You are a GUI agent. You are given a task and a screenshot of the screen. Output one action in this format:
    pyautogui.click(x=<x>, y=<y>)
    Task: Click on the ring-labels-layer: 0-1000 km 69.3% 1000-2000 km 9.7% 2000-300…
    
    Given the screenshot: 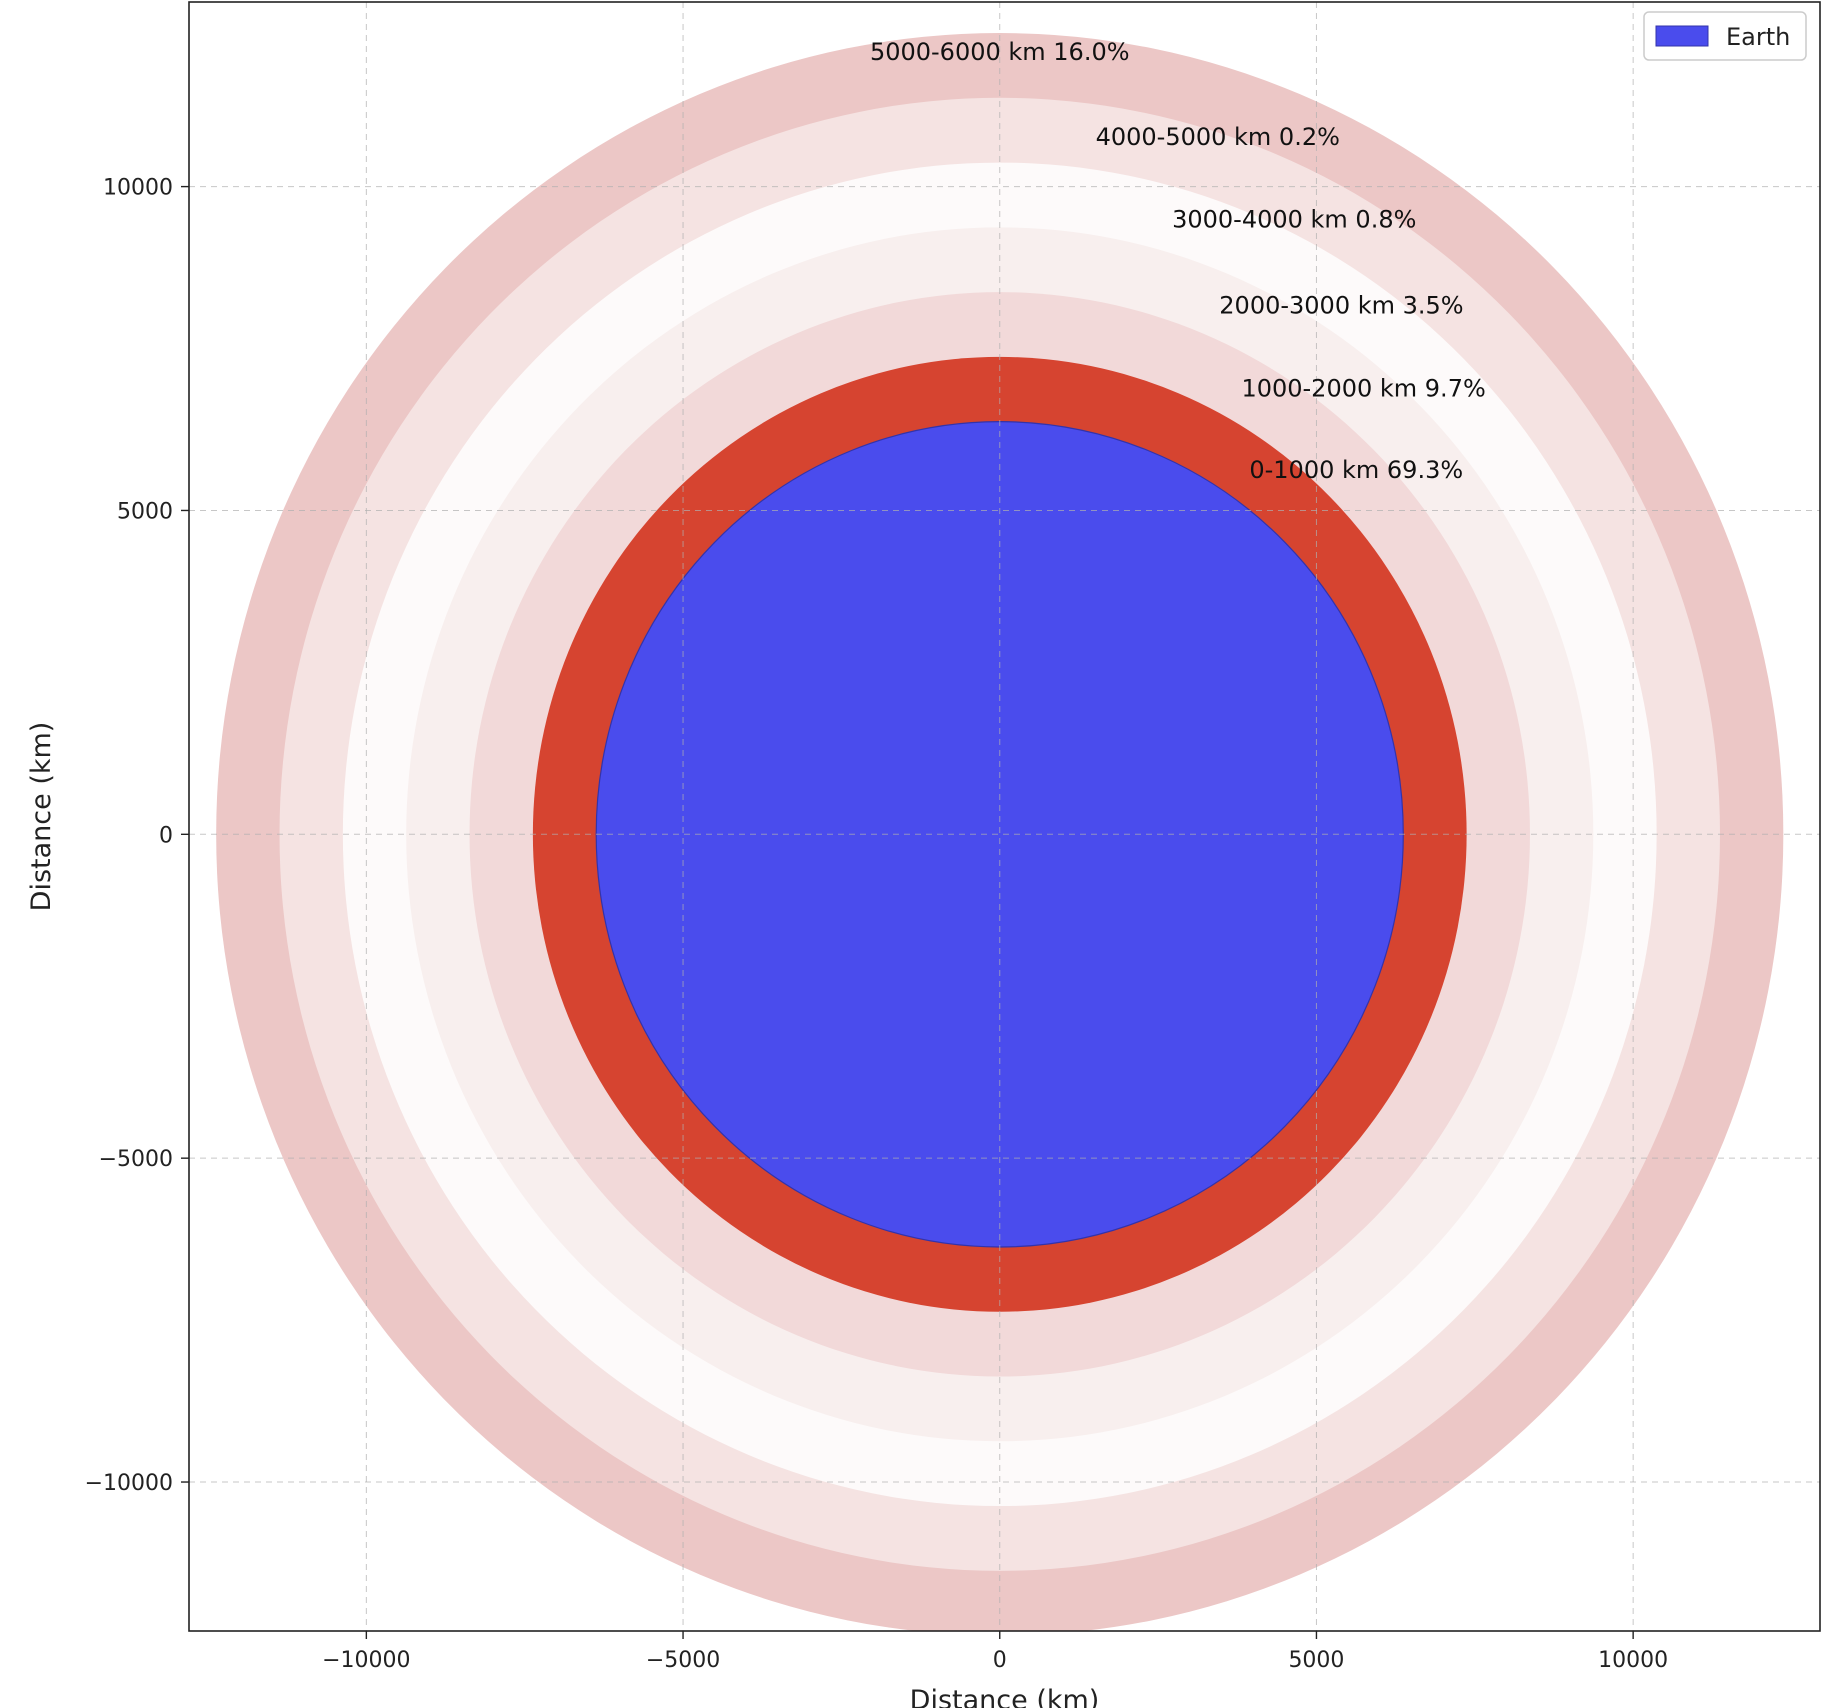 What is the action you would take?
    pyautogui.click(x=1178, y=261)
    